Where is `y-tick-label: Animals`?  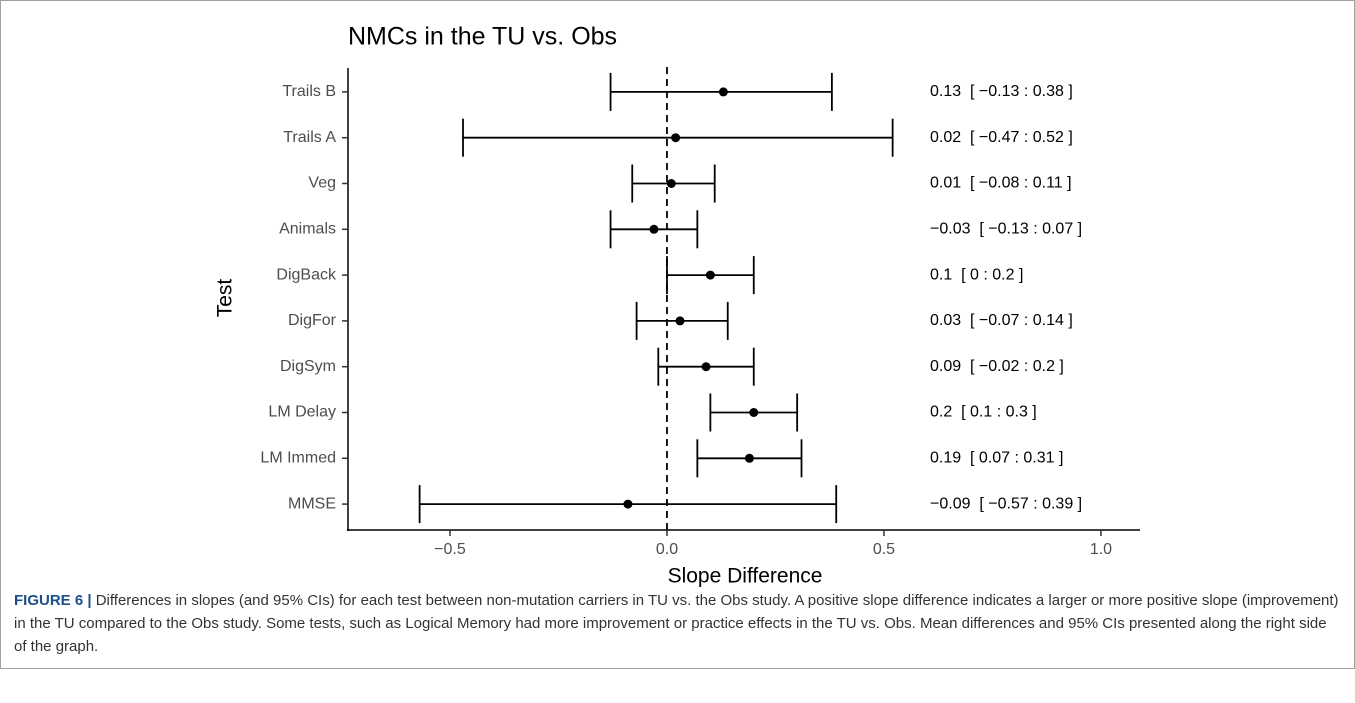
y-tick-label: Animals is located at coordinates (307, 229).